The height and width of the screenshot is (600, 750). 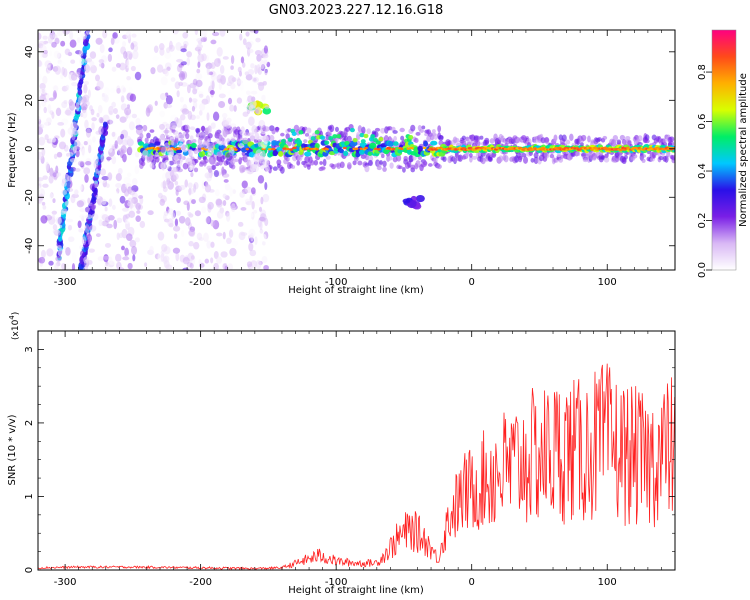 I want to click on colorbar-tick-label: 0.2, so click(x=702, y=221).